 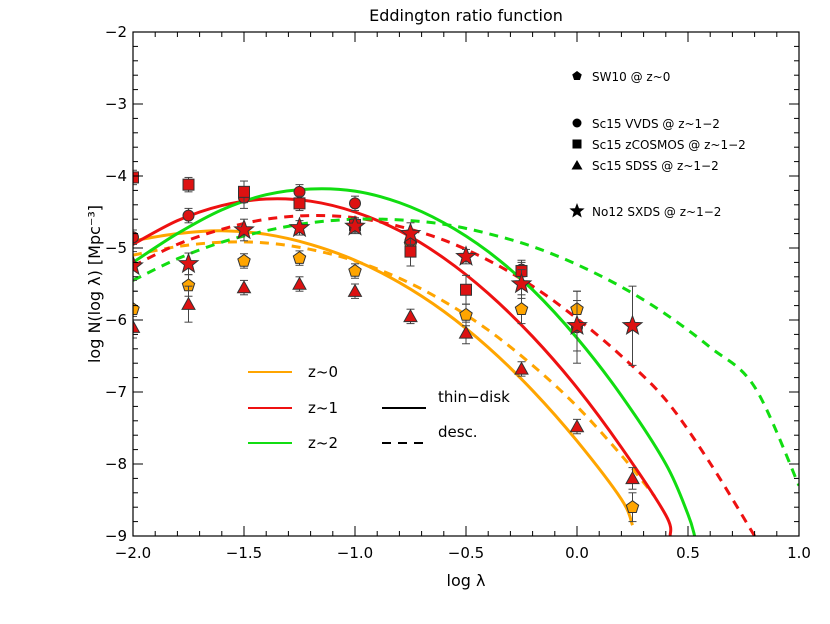 I want to click on x-tick-label: 0.0, so click(x=577, y=553).